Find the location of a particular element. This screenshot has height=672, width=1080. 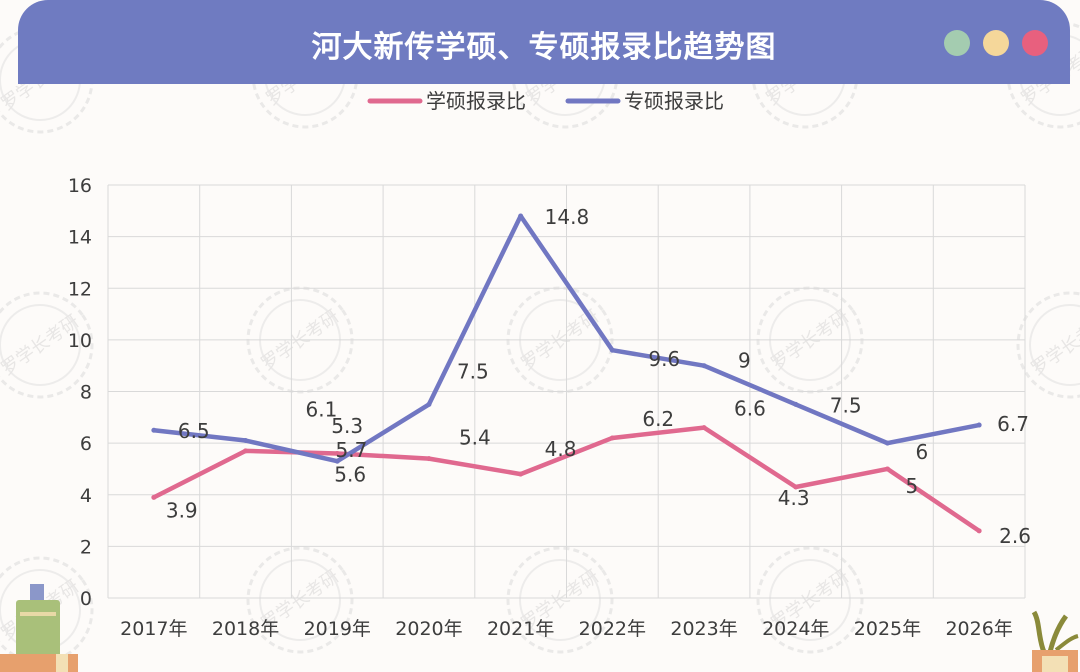

x-tick-label: 2026年 is located at coordinates (978, 629).